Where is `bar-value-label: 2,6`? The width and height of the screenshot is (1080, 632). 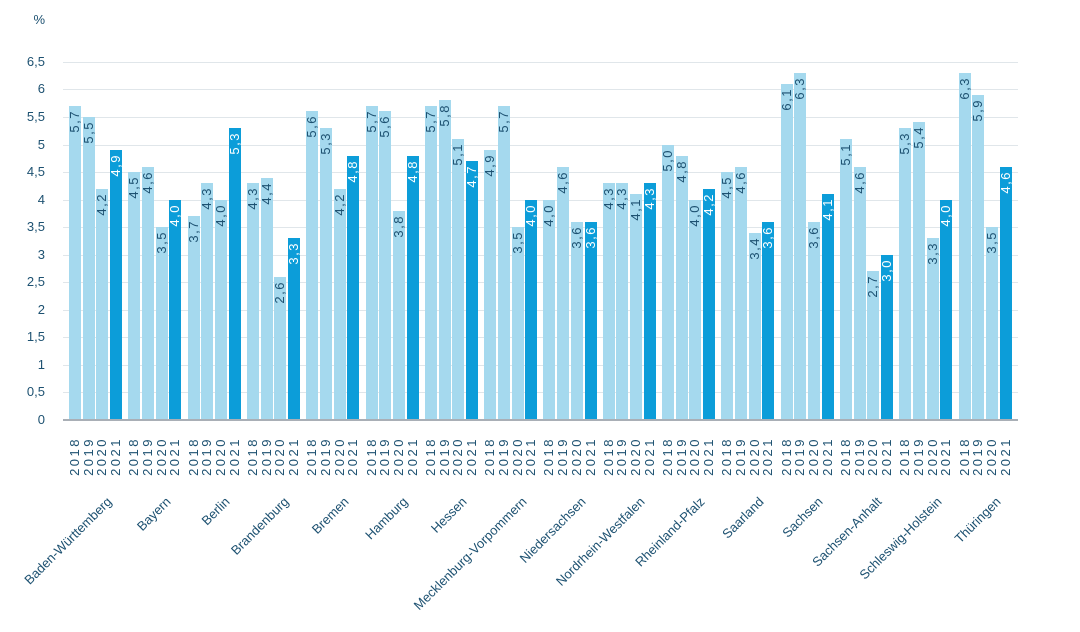 bar-value-label: 2,6 is located at coordinates (280, 292).